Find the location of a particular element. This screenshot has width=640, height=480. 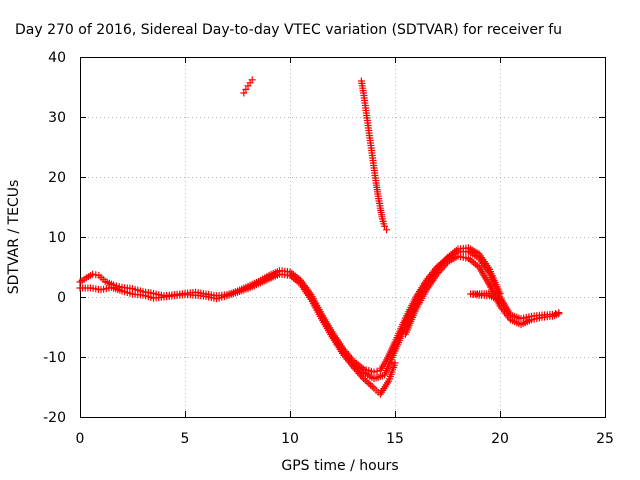

y-tick-label: 10 is located at coordinates (57, 238).